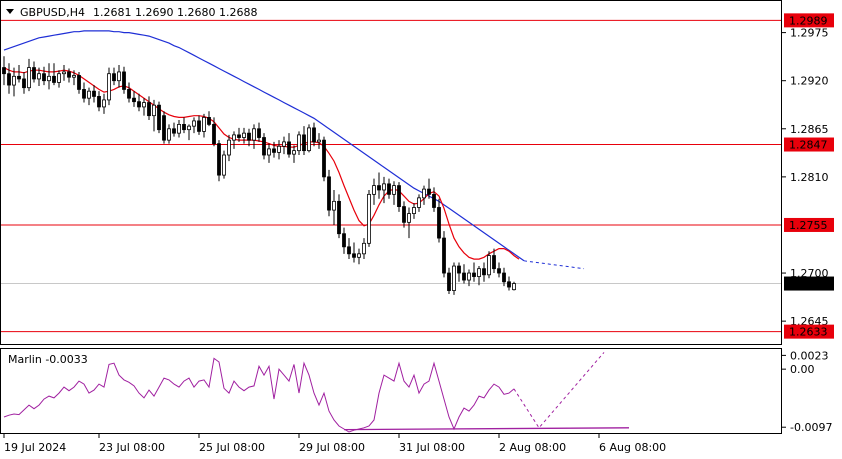 The width and height of the screenshot is (842, 459). I want to click on marlin-tick-label: -0.0097, so click(811, 427).